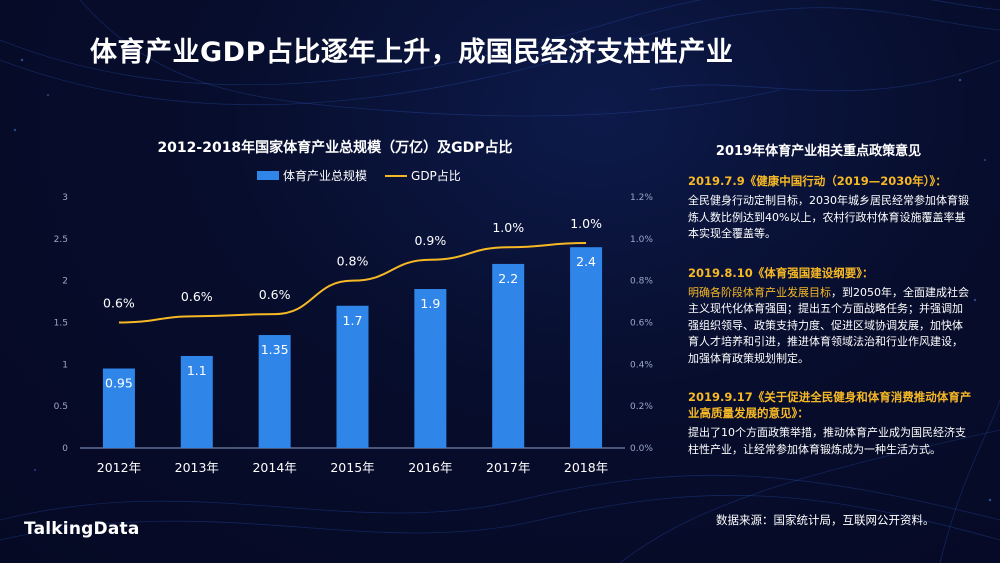  What do you see at coordinates (641, 324) in the screenshot?
I see `y-right-tick-label: 0.6%` at bounding box center [641, 324].